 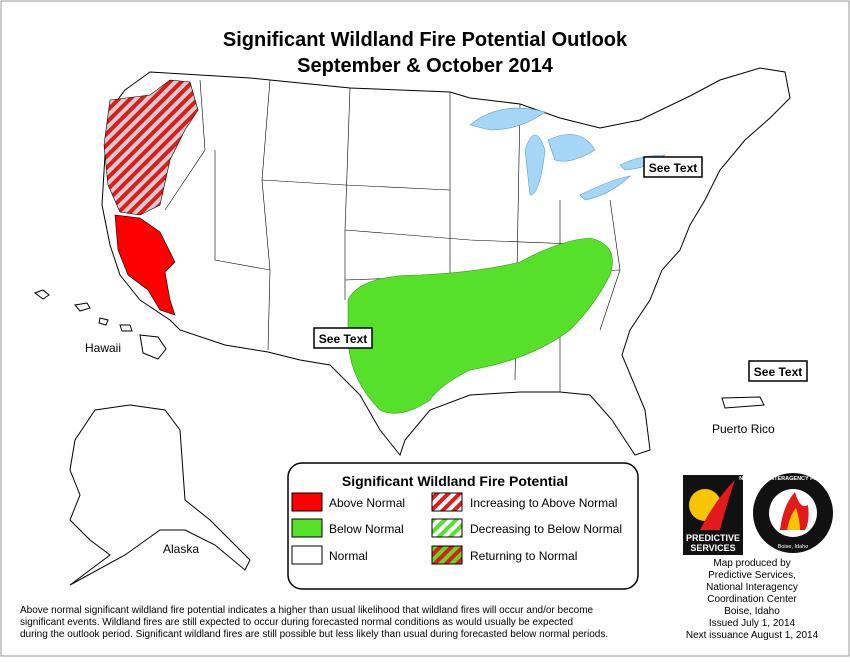 What do you see at coordinates (713, 538) in the screenshot?
I see `logo-text: PREDICTIVE` at bounding box center [713, 538].